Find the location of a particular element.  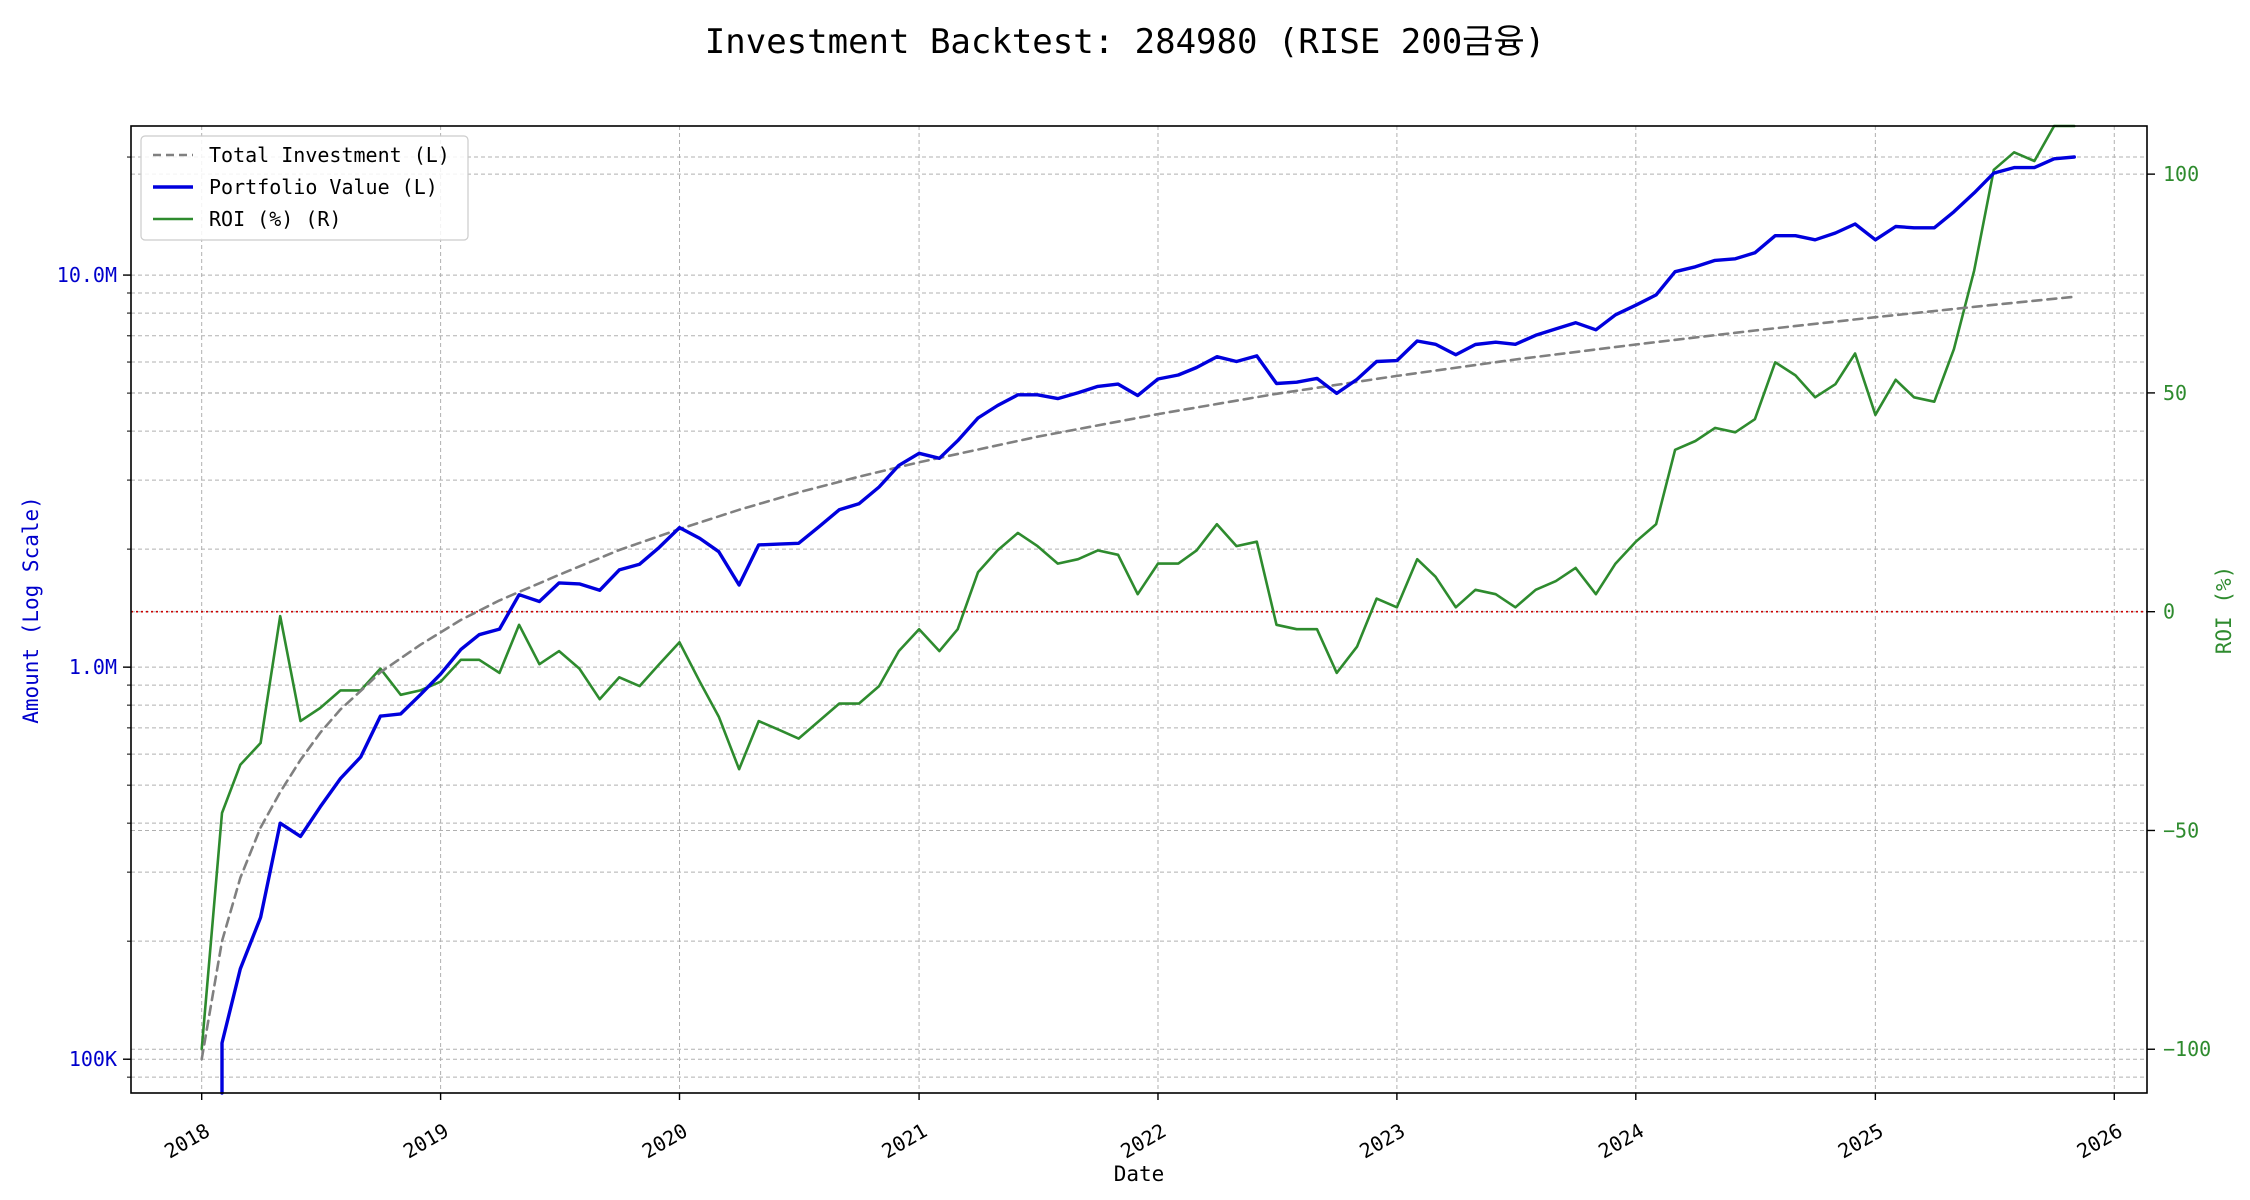

legend-label-roi: ROI (%) (R) is located at coordinates (275, 219).